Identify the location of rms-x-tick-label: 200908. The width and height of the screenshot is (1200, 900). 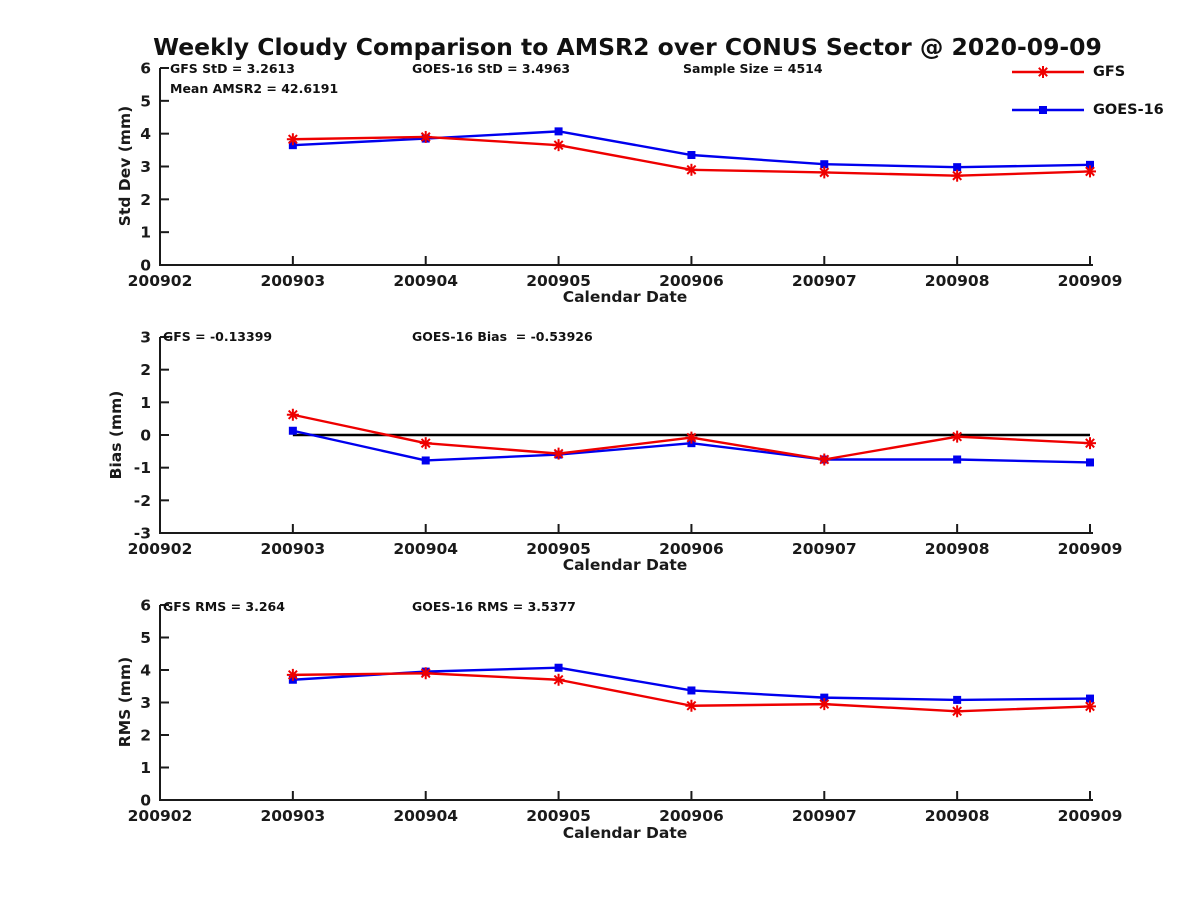
(957, 816).